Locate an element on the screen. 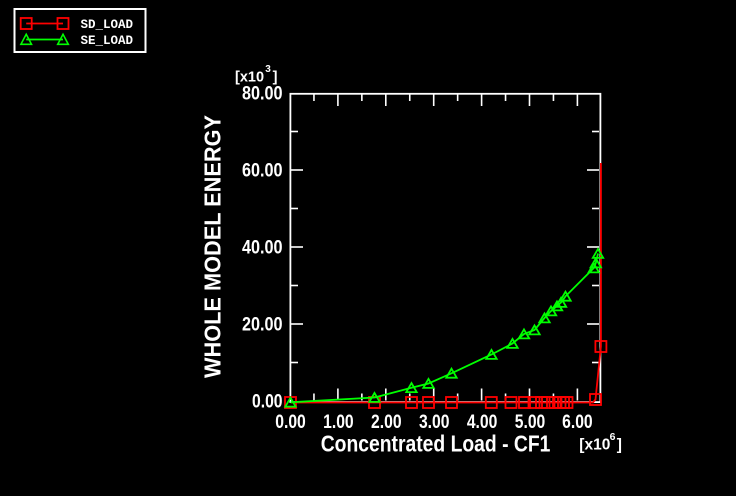 This screenshot has height=496, width=736. svg-text: SE_LOAD is located at coordinates (107, 41).